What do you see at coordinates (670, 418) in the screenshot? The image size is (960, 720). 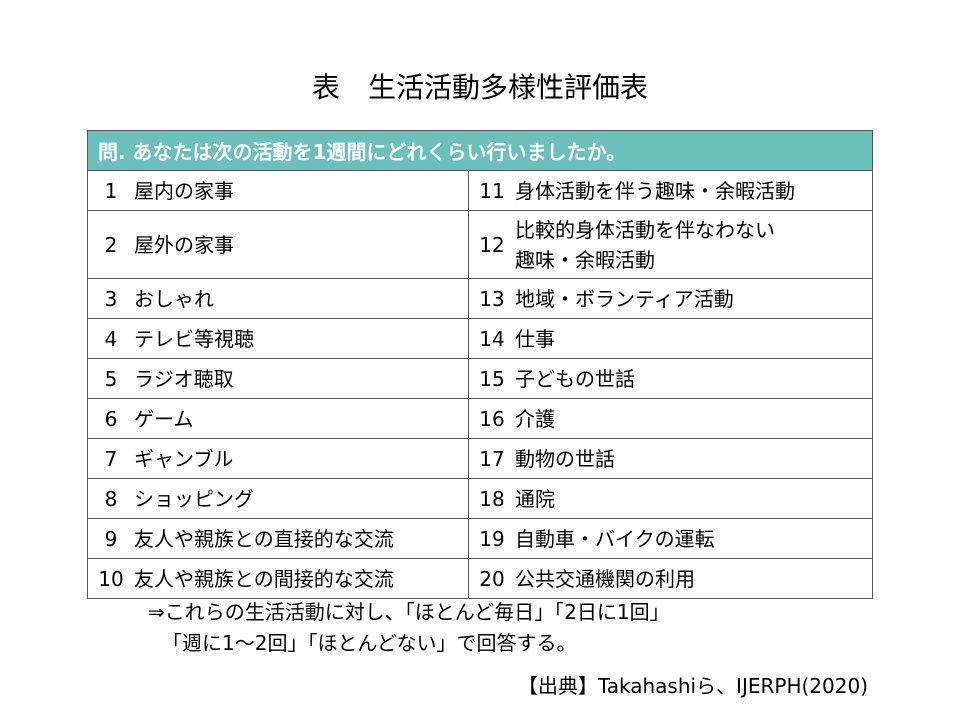 I see `activity-cell: 16 介護` at bounding box center [670, 418].